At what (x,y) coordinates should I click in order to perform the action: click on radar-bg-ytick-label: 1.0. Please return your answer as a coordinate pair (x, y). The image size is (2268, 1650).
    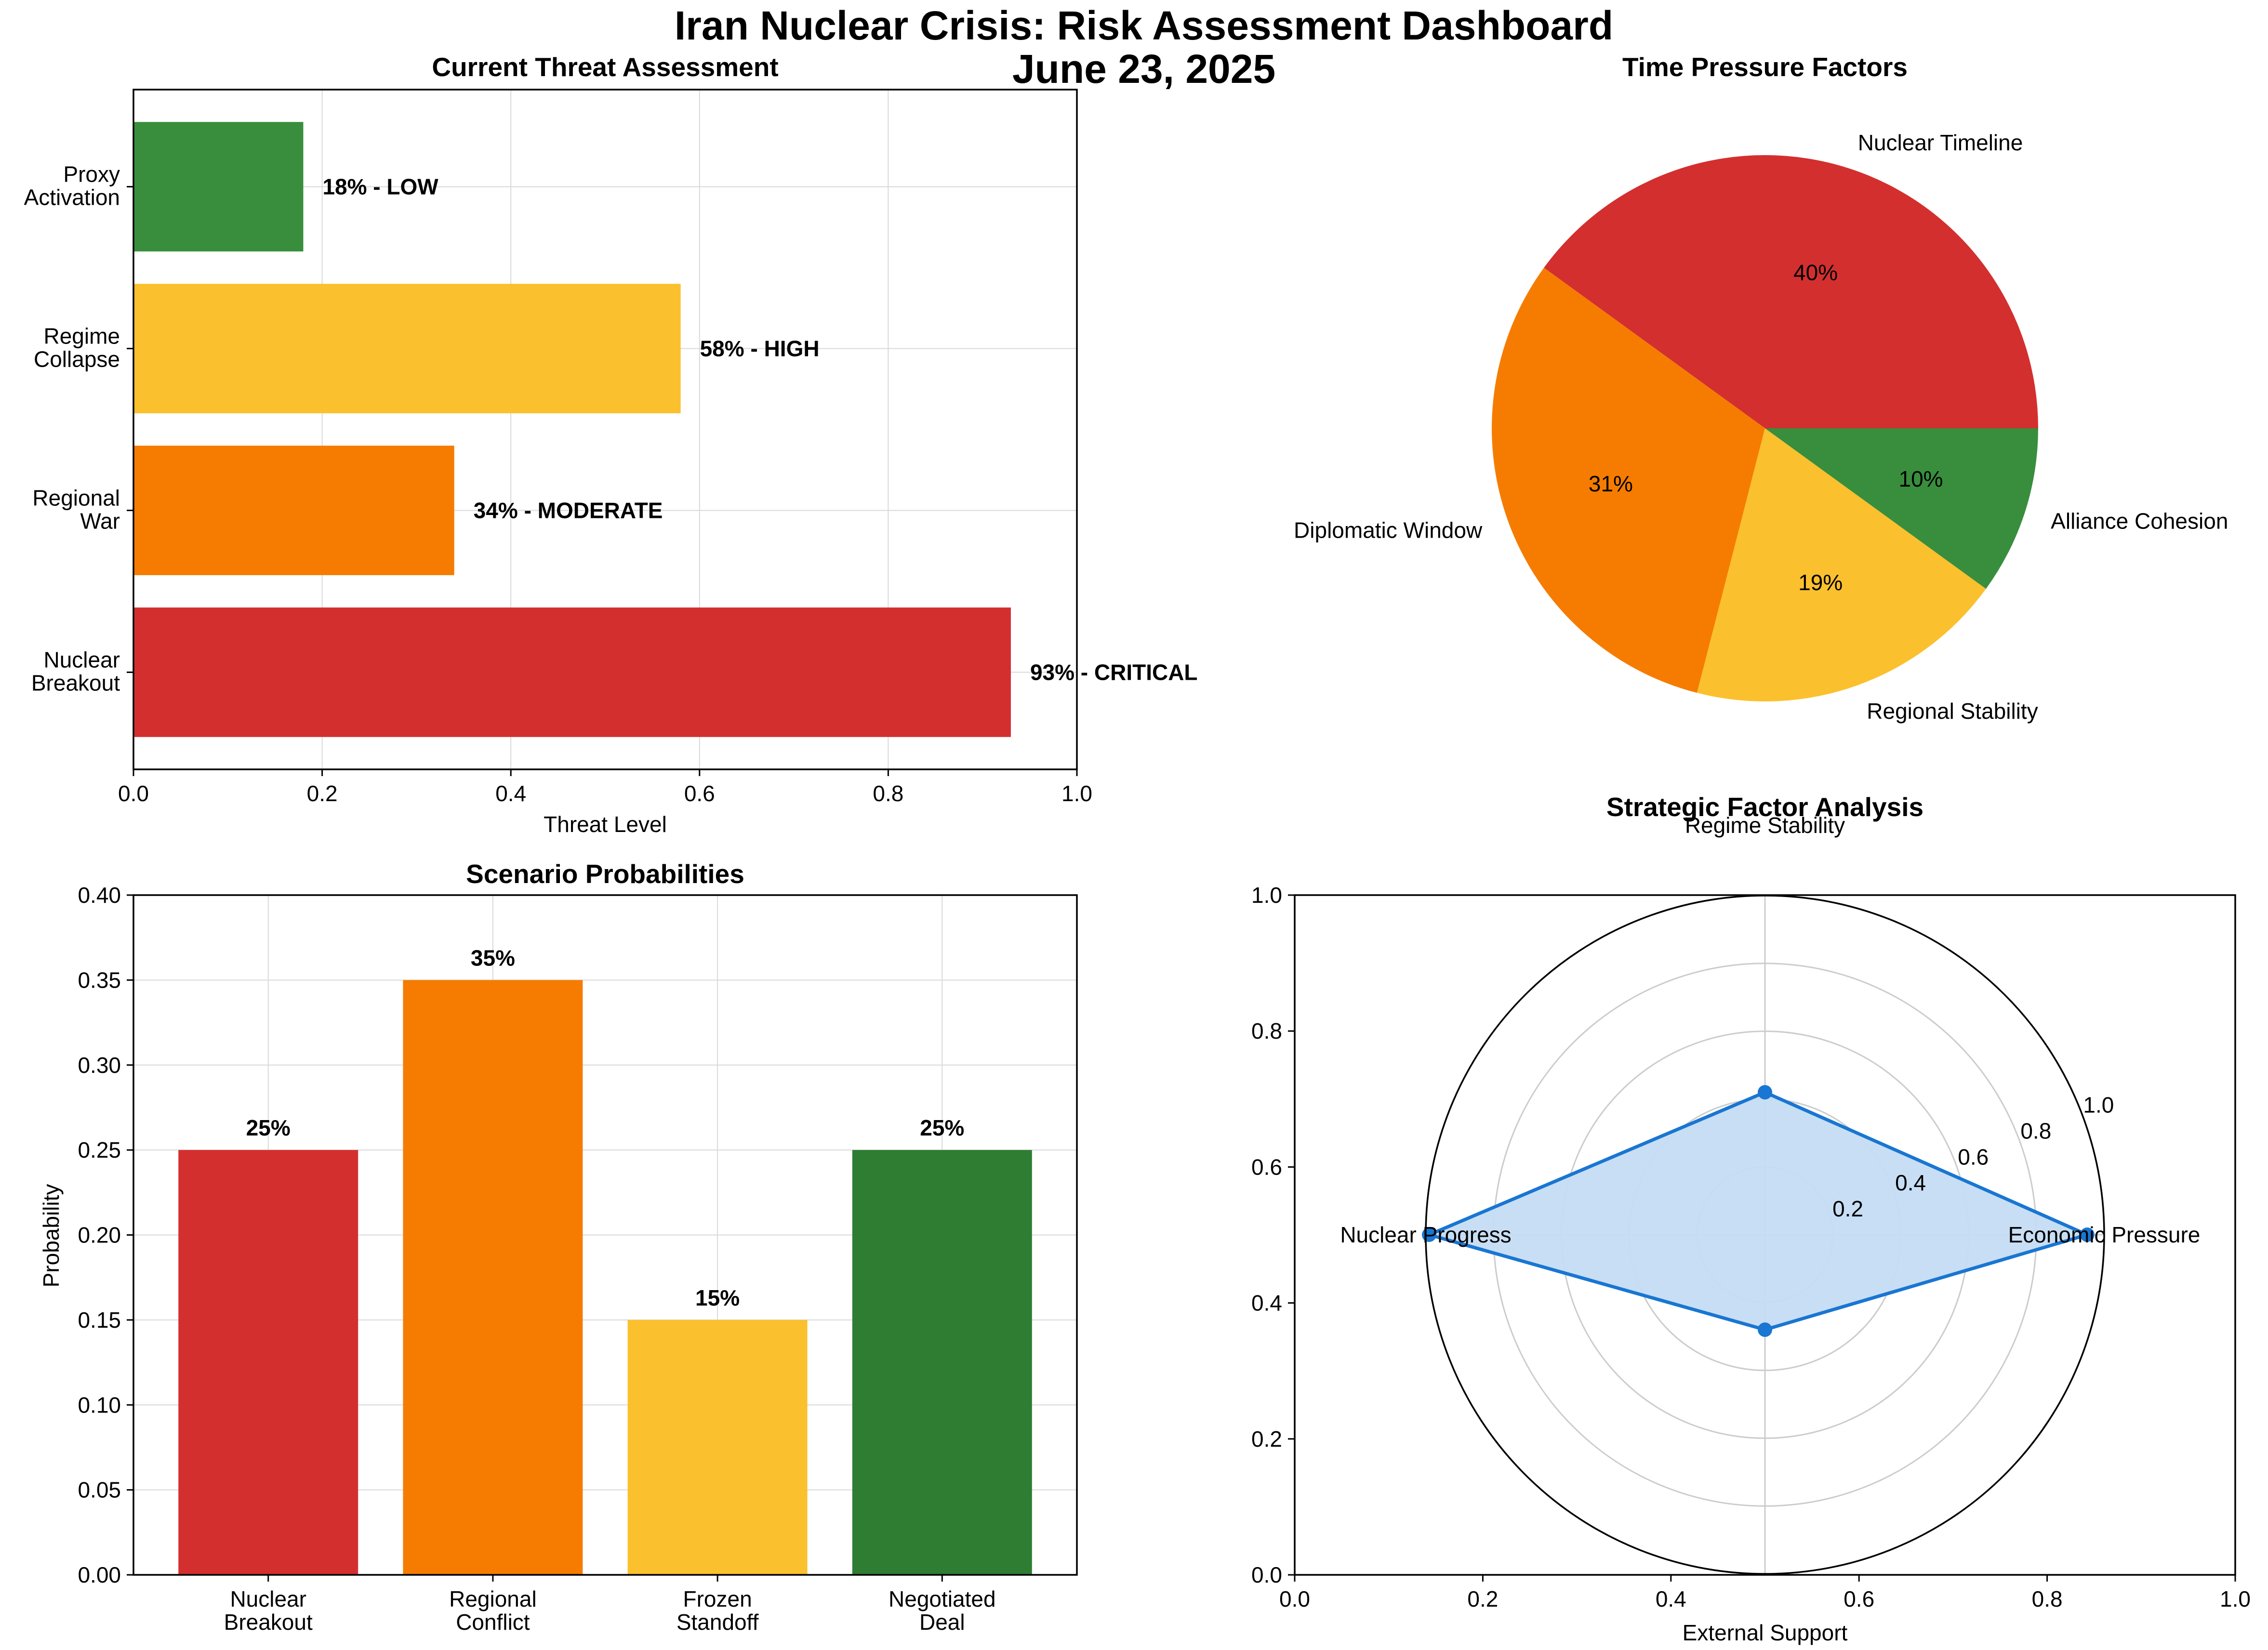
    Looking at the image, I should click on (1266, 895).